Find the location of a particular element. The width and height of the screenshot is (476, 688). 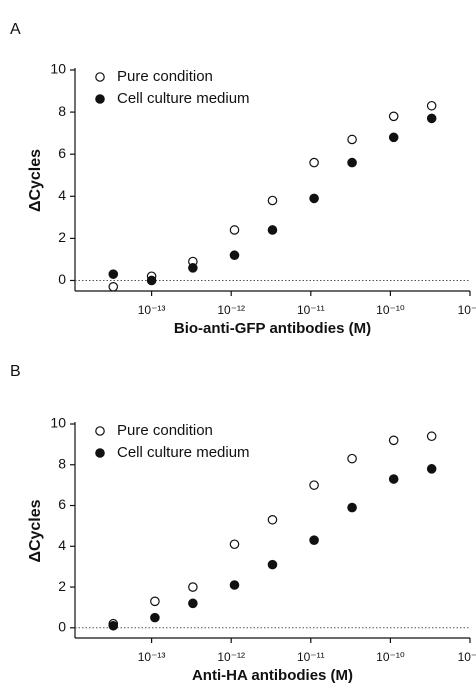

x-axis-label: Anti-HA antibodies (M) is located at coordinates (272, 675).